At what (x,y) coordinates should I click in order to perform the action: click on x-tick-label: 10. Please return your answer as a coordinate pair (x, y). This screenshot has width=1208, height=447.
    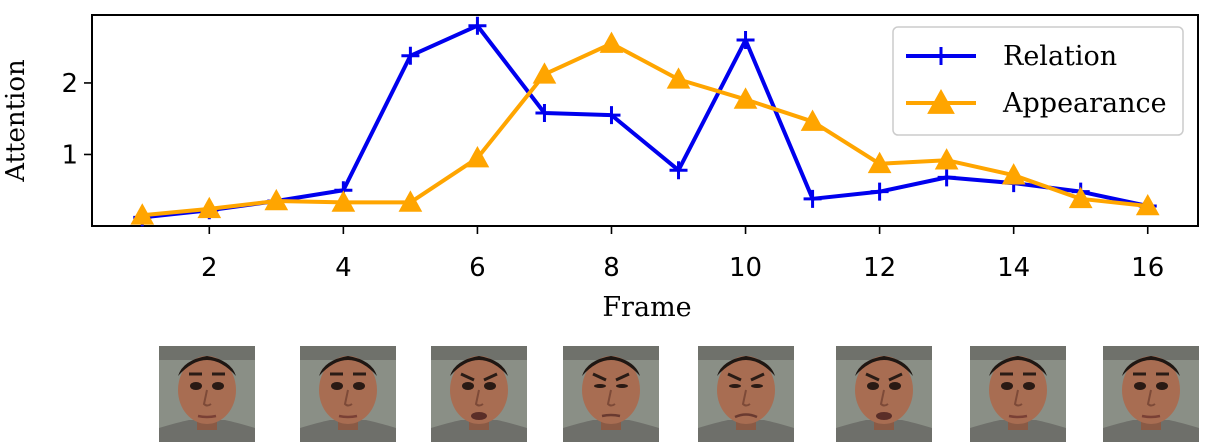
    Looking at the image, I should click on (745, 268).